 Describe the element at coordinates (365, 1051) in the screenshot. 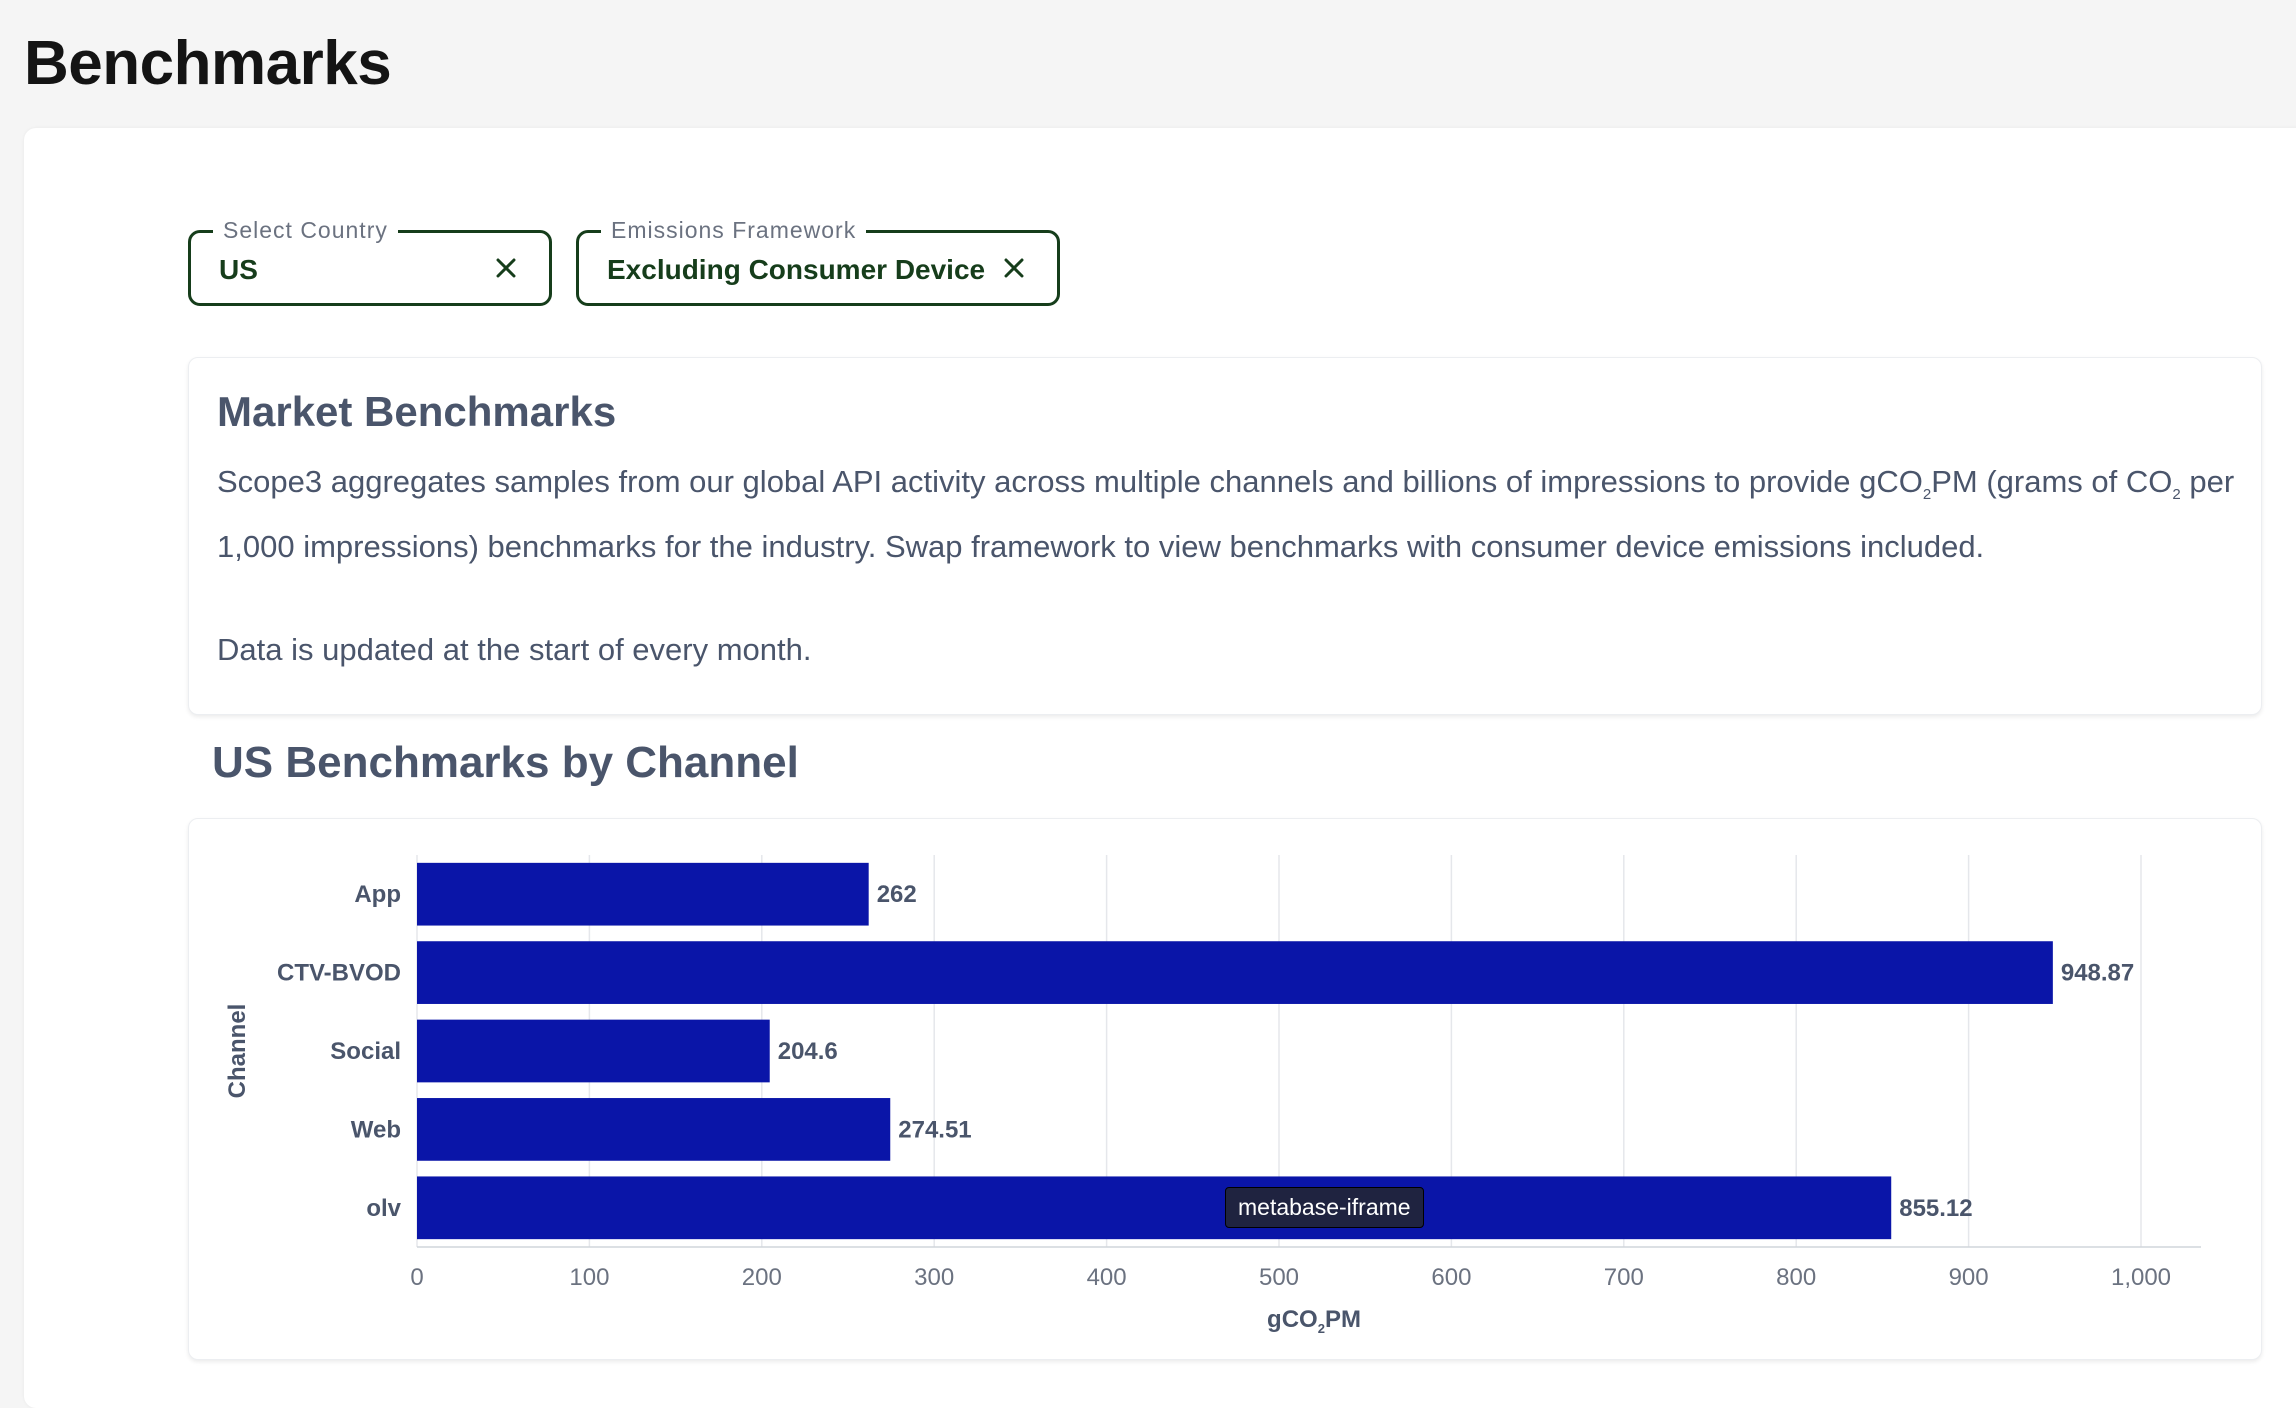

I see `category-label: Social` at that location.